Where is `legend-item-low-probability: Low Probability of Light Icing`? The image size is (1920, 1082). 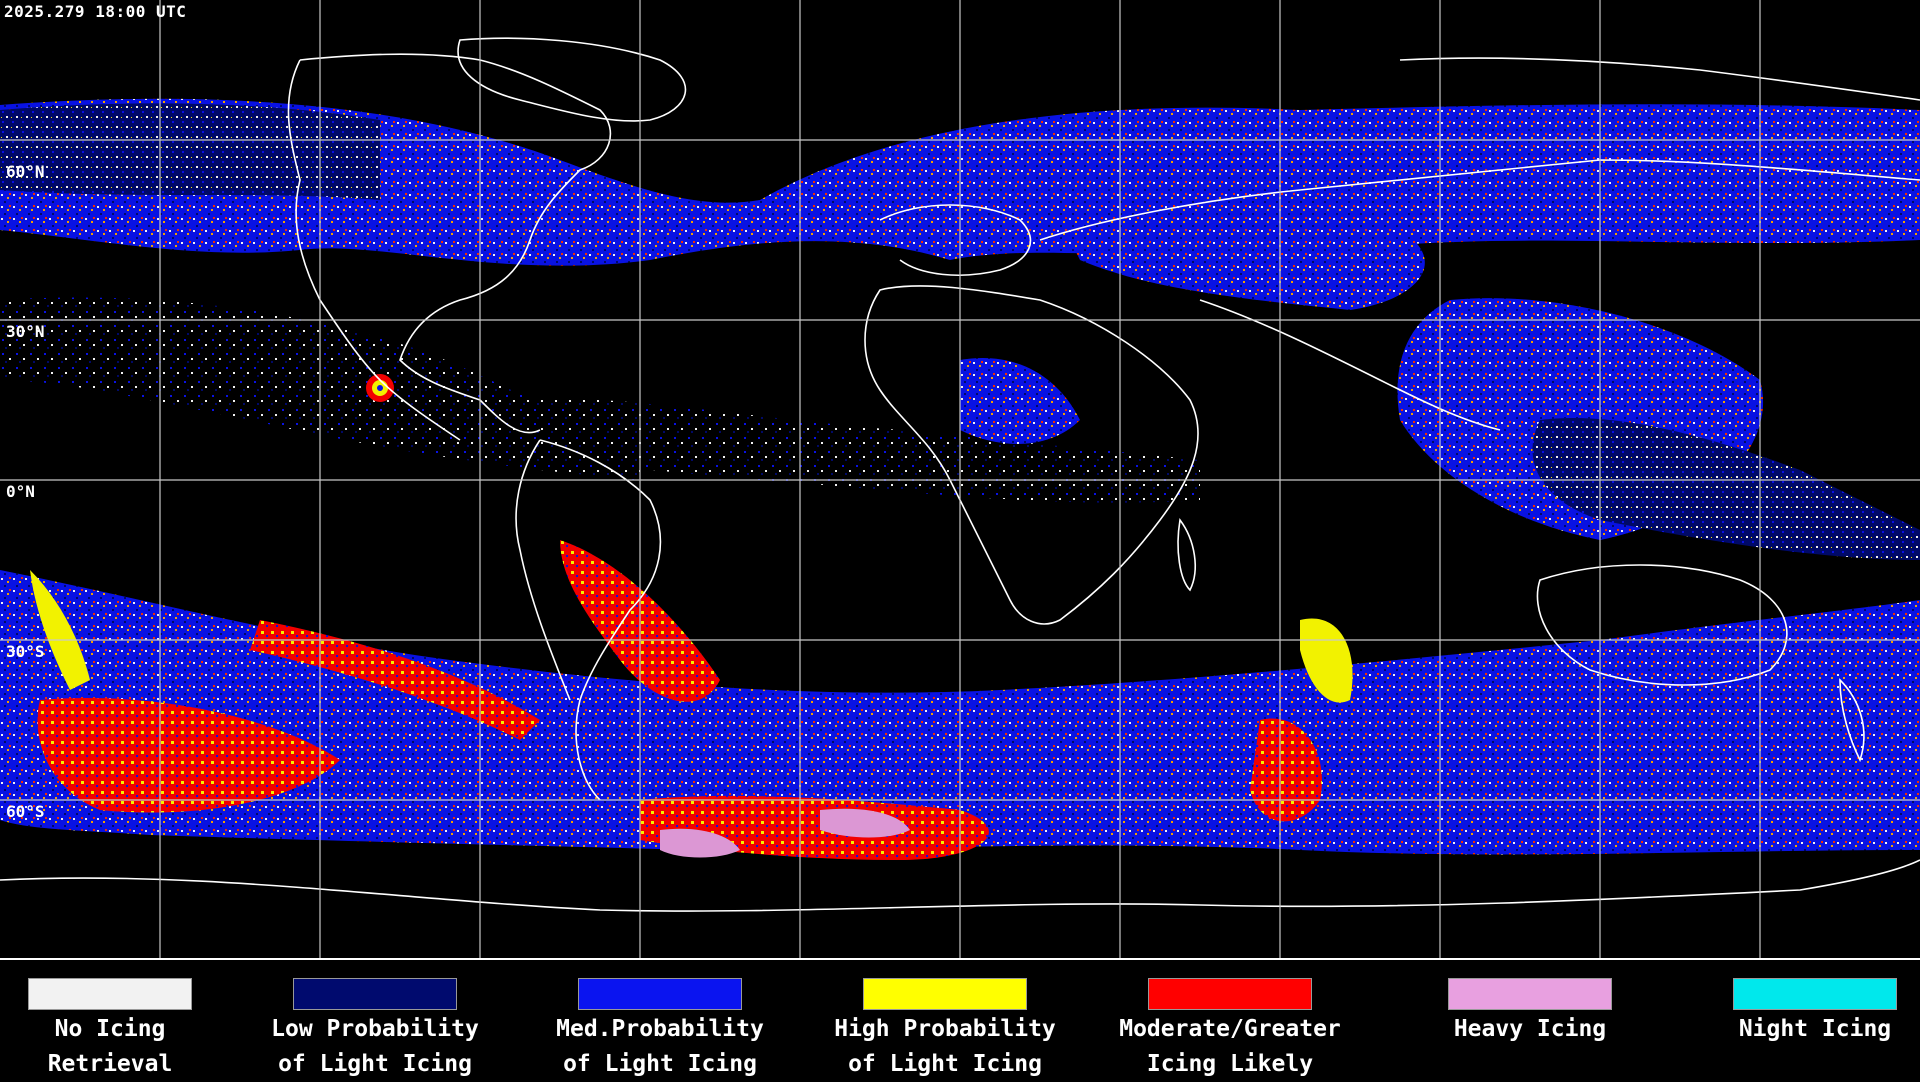 legend-item-low-probability: Low Probability of Light Icing is located at coordinates (375, 1029).